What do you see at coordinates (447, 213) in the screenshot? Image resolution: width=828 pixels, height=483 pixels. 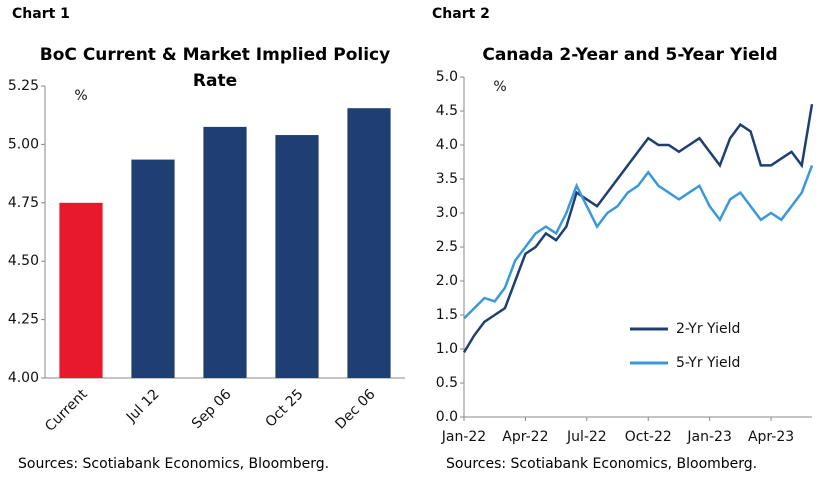 I see `y-tick-label: 3.0` at bounding box center [447, 213].